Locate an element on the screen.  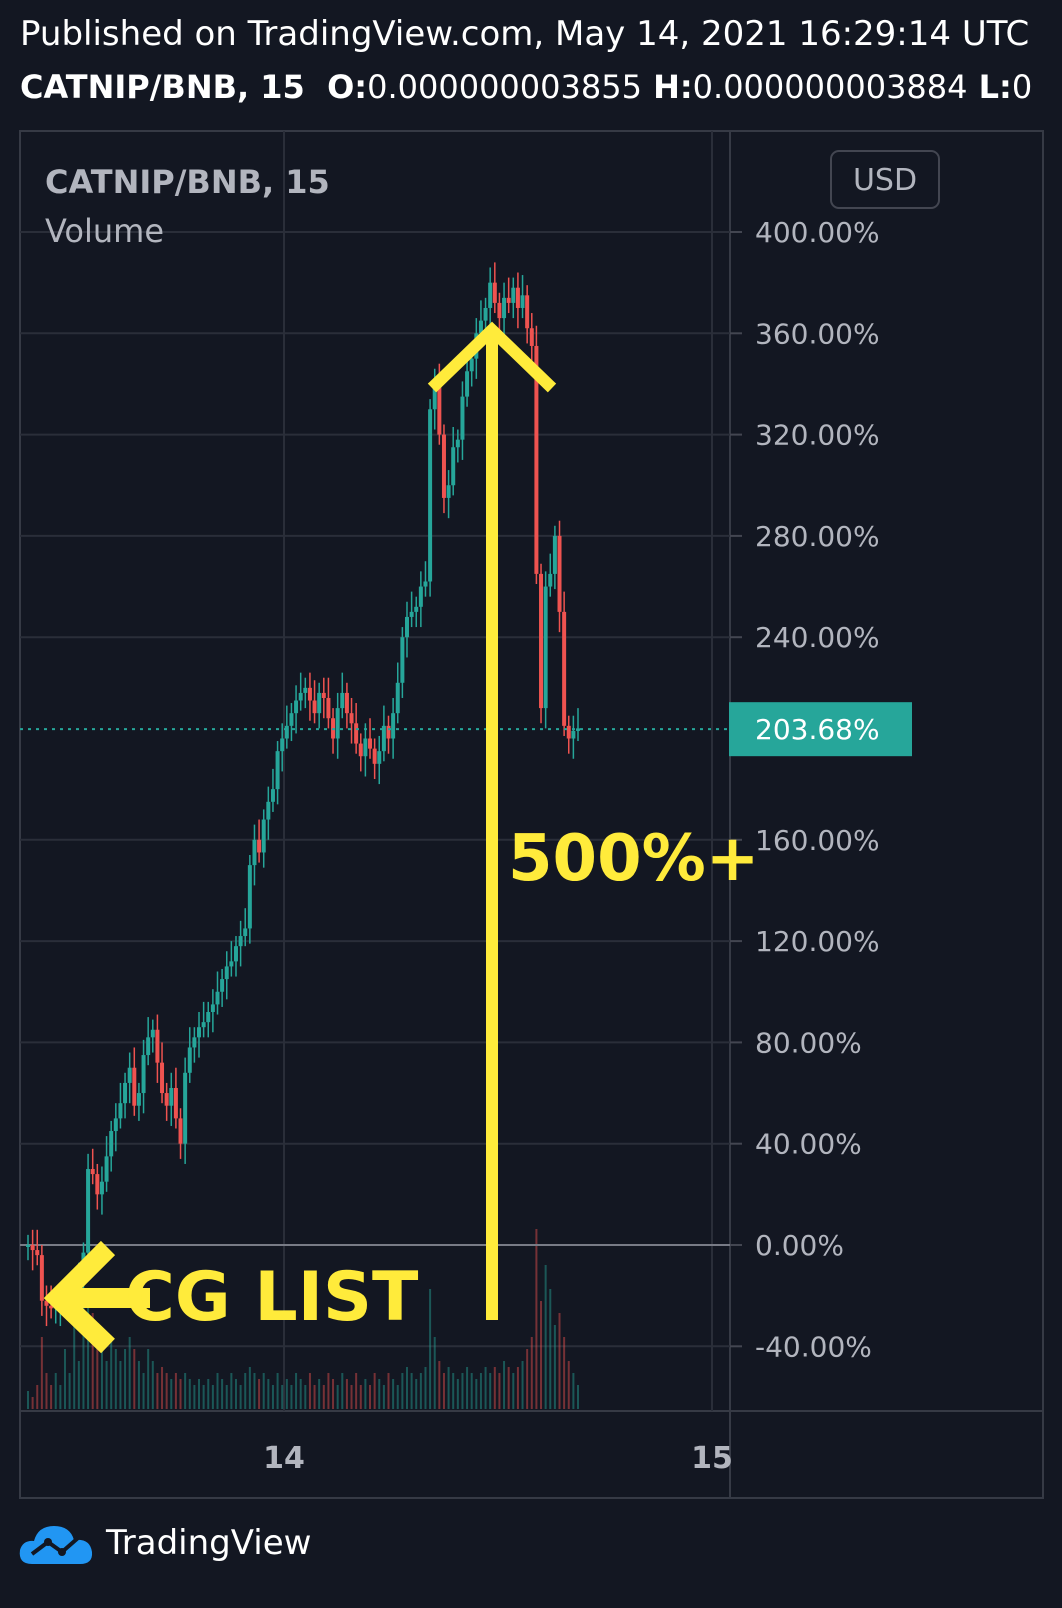
brand-logo: TradingView is located at coordinates (164, 1543).